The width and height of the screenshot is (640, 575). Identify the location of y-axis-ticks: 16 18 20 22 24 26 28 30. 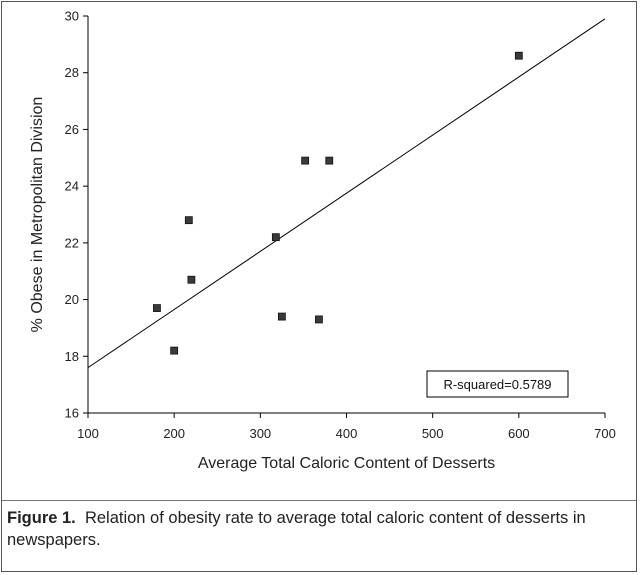
(76, 215).